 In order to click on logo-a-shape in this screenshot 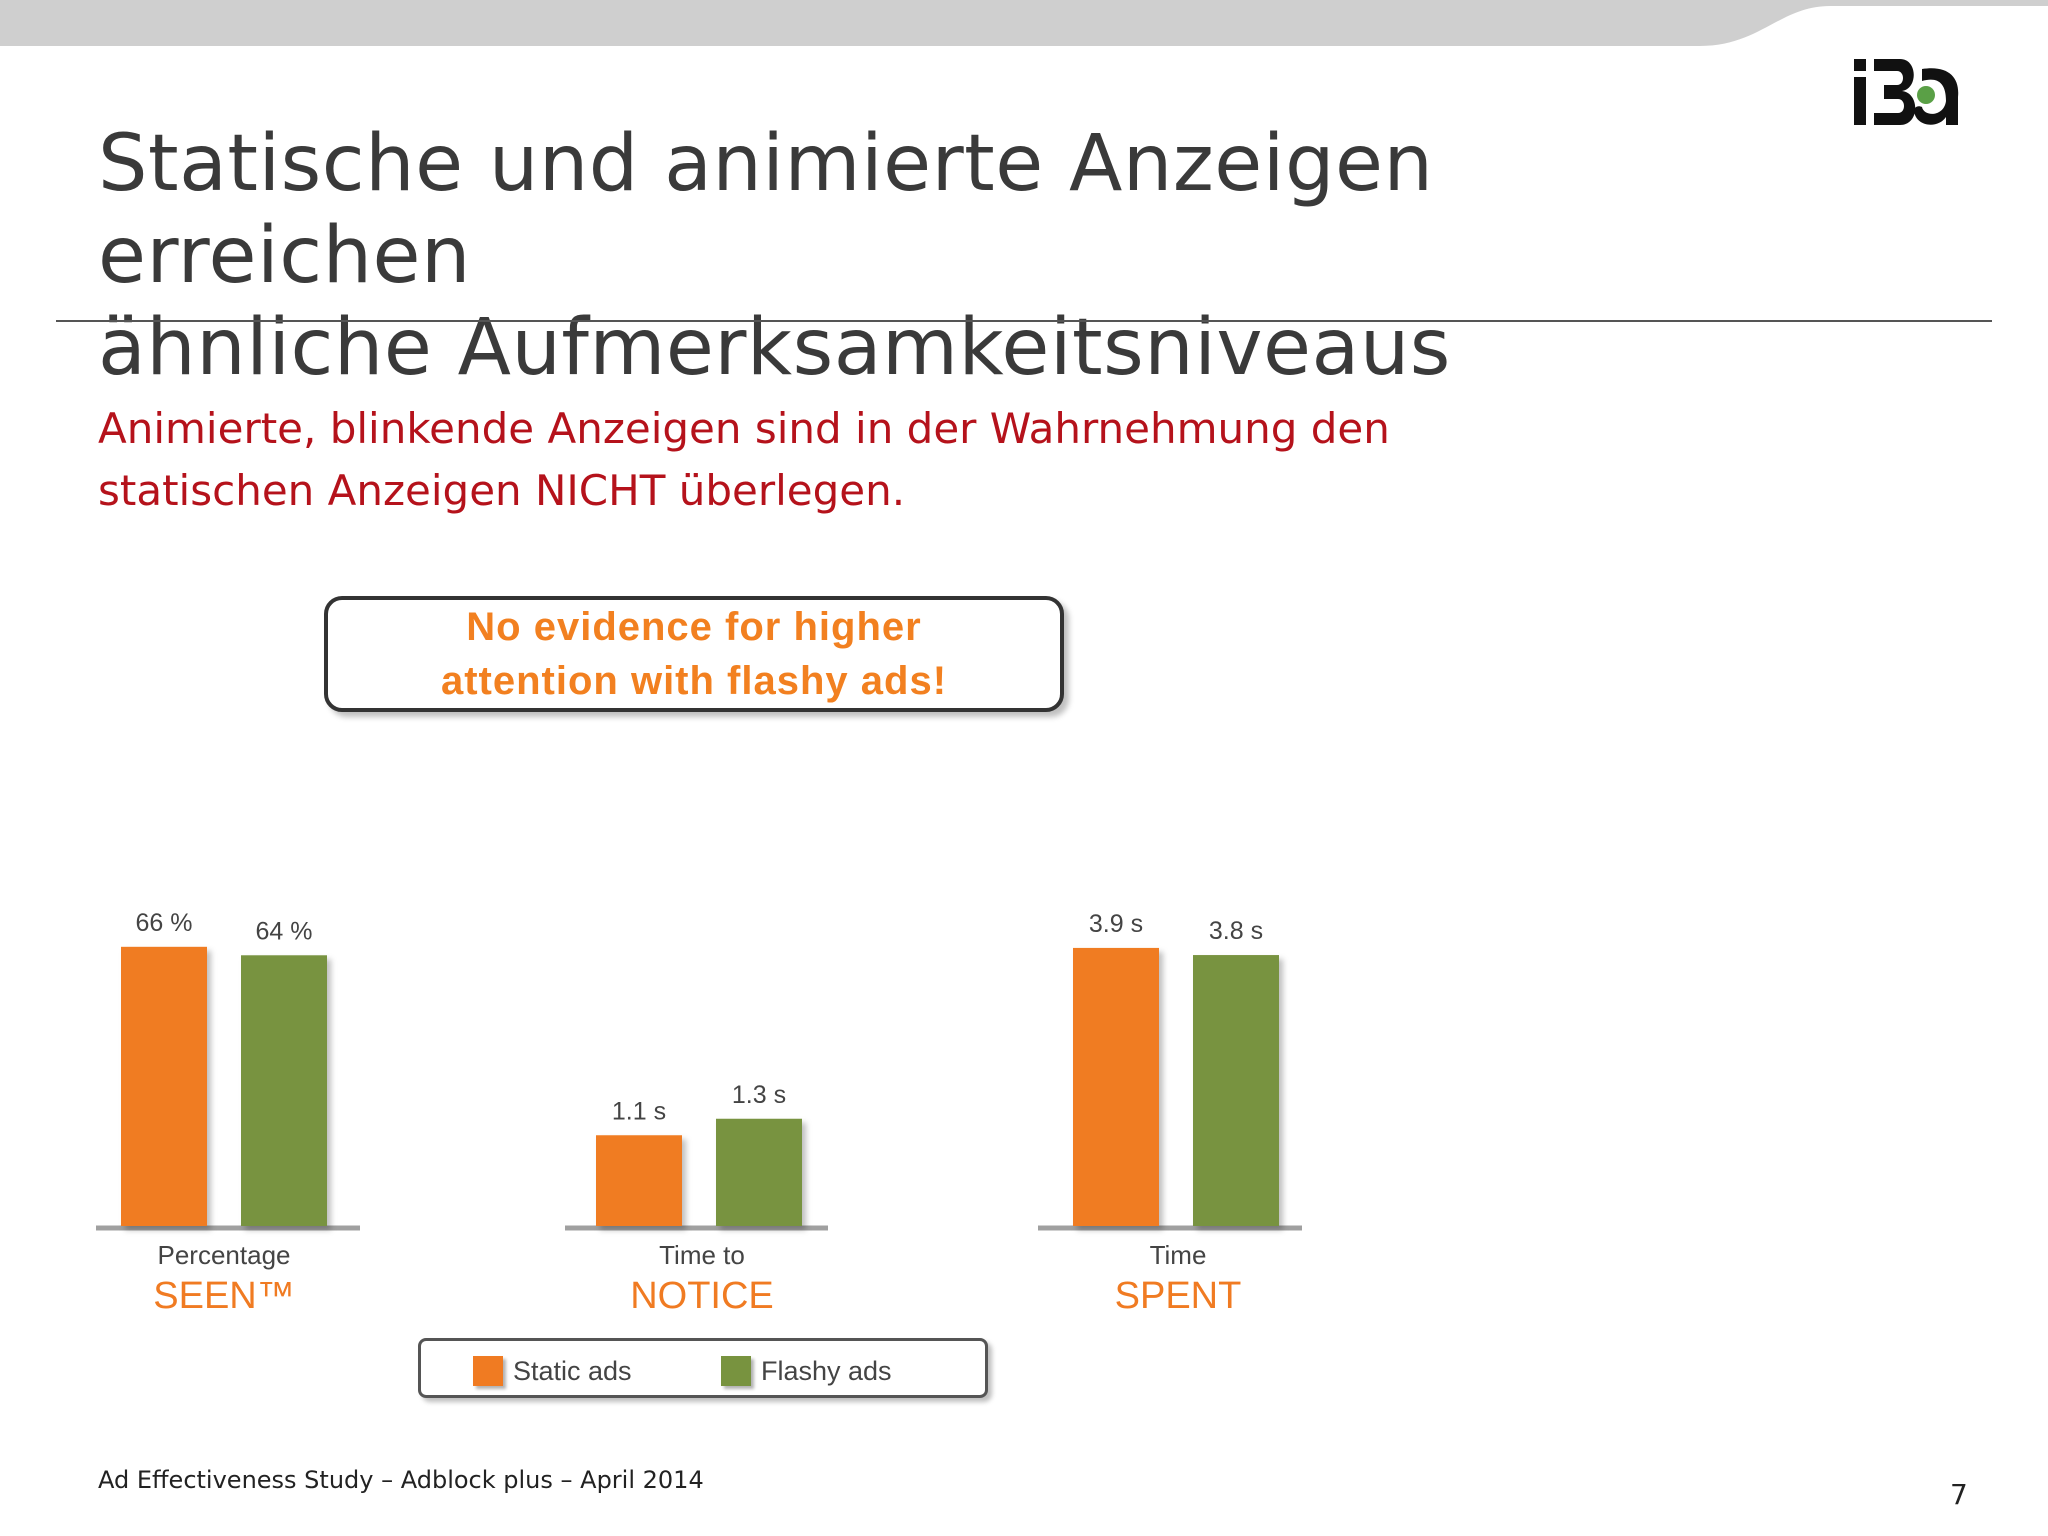, I will do `click(1936, 96)`.